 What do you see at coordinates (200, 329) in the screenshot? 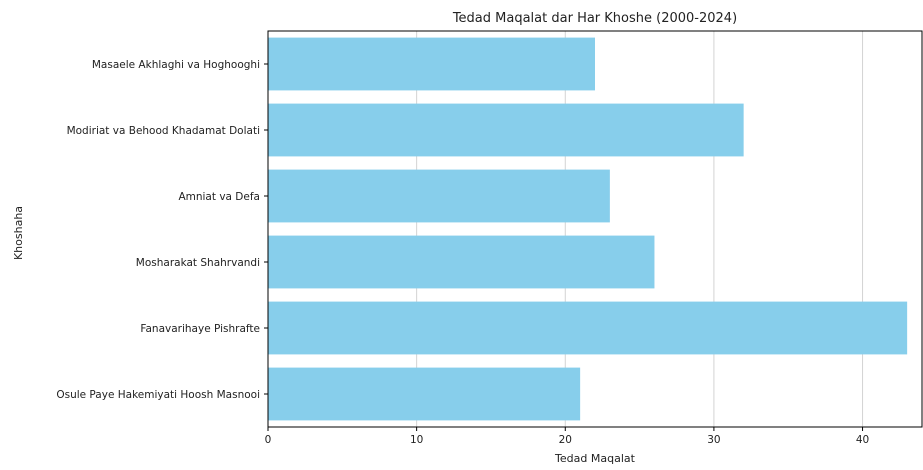
I see `y-tick-label: Fanavarihaye Pishrafte` at bounding box center [200, 329].